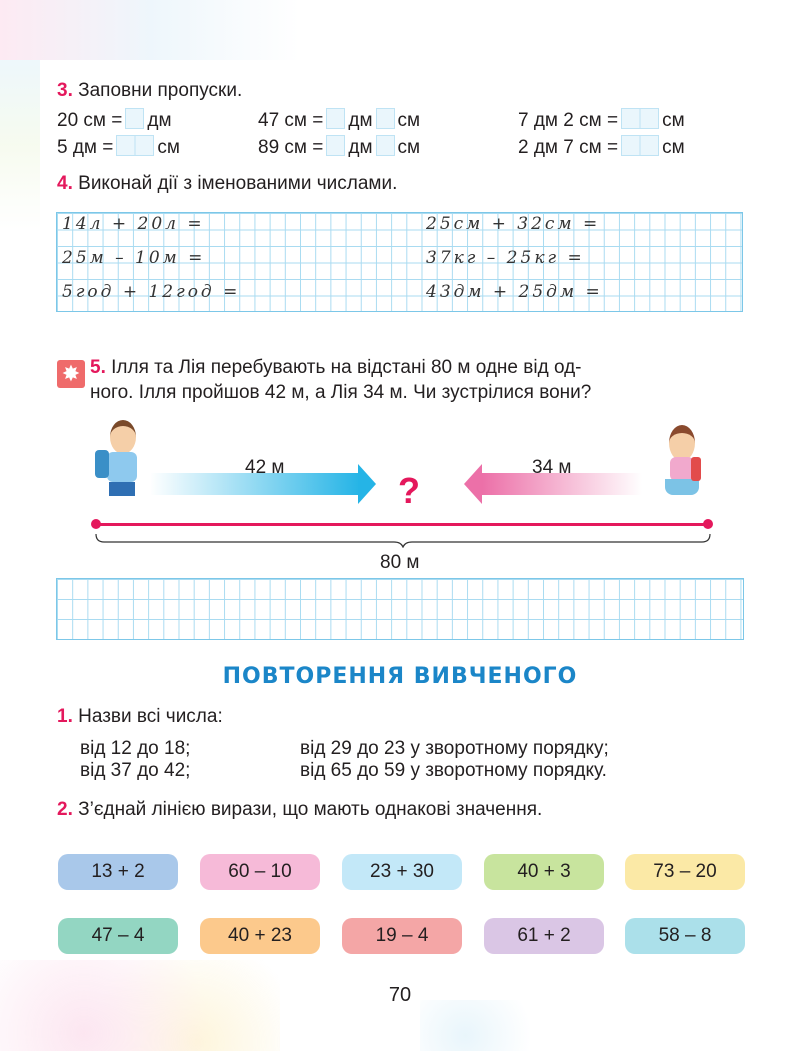 This screenshot has width=800, height=1051. Describe the element at coordinates (453, 770) in the screenshot. I see `list-item: від 65 до 59 у зворотному порядку.` at that location.